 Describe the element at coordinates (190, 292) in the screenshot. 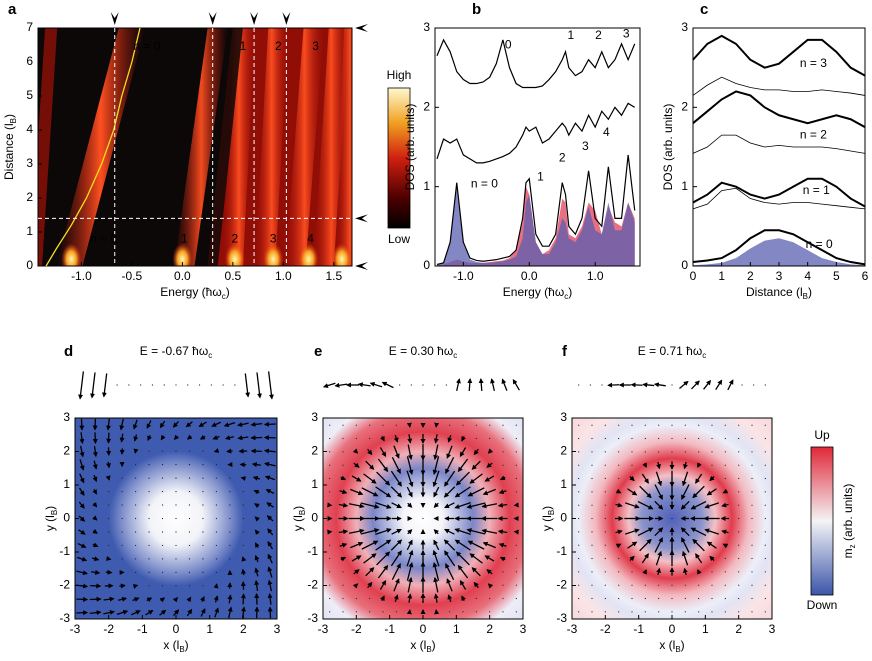

I see `x-axis-label-part: Energy (ħω` at that location.